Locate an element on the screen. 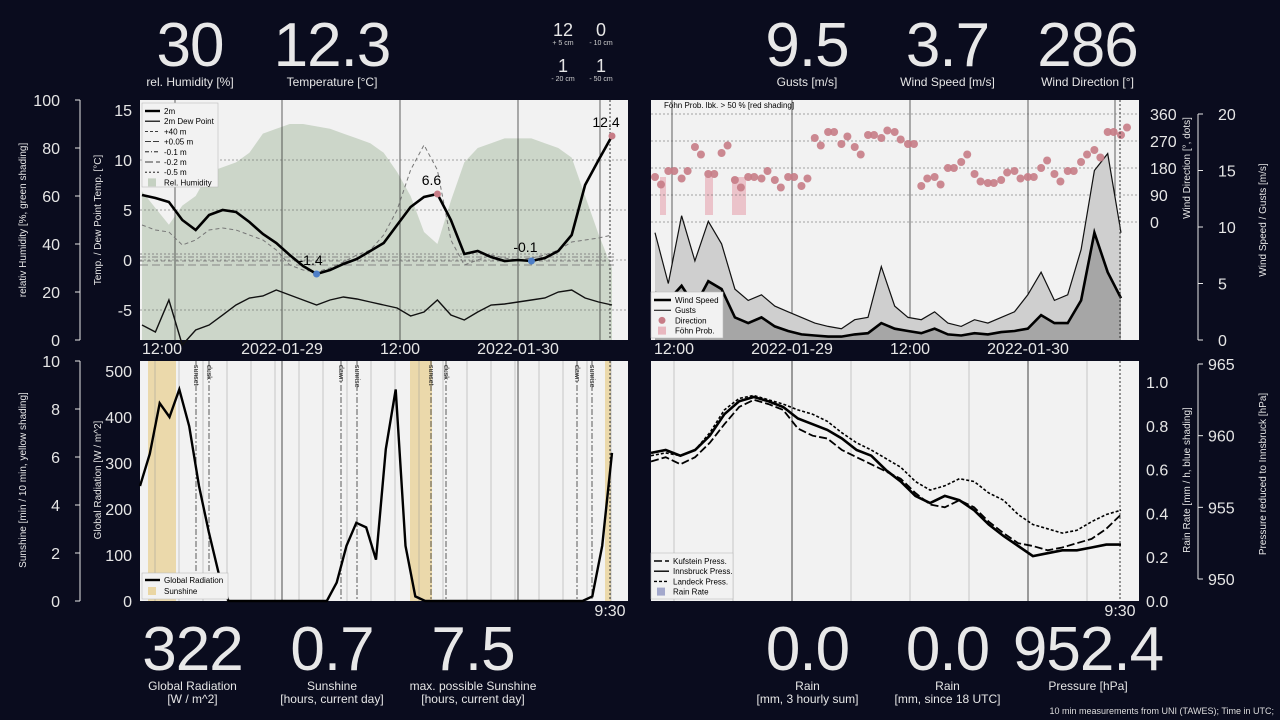 The width and height of the screenshot is (1280, 720). sunshine-axis-tick-label: 8 is located at coordinates (55, 410).